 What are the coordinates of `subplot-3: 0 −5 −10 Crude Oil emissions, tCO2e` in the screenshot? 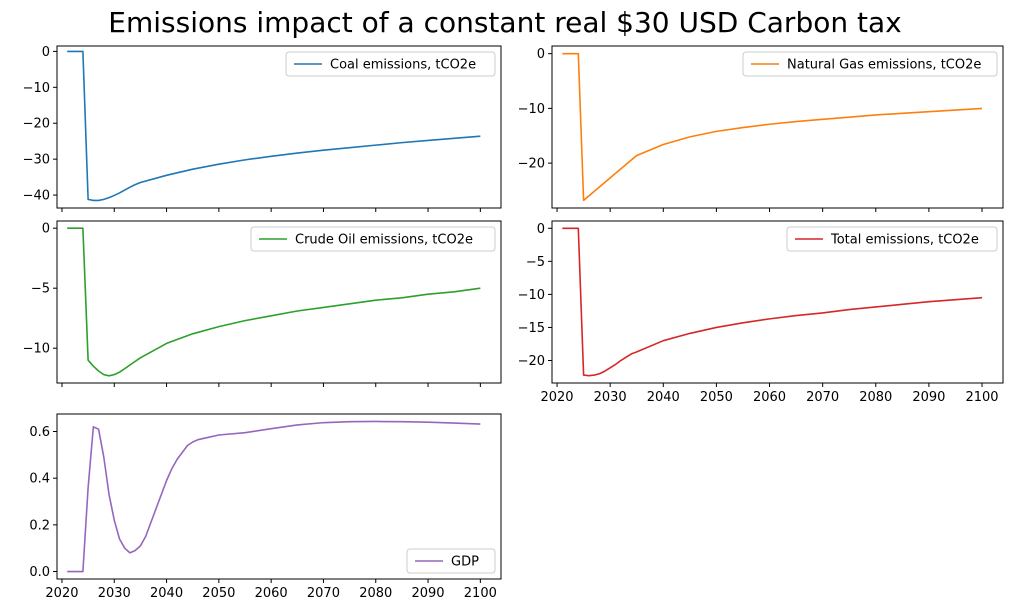 It's located at (262, 303).